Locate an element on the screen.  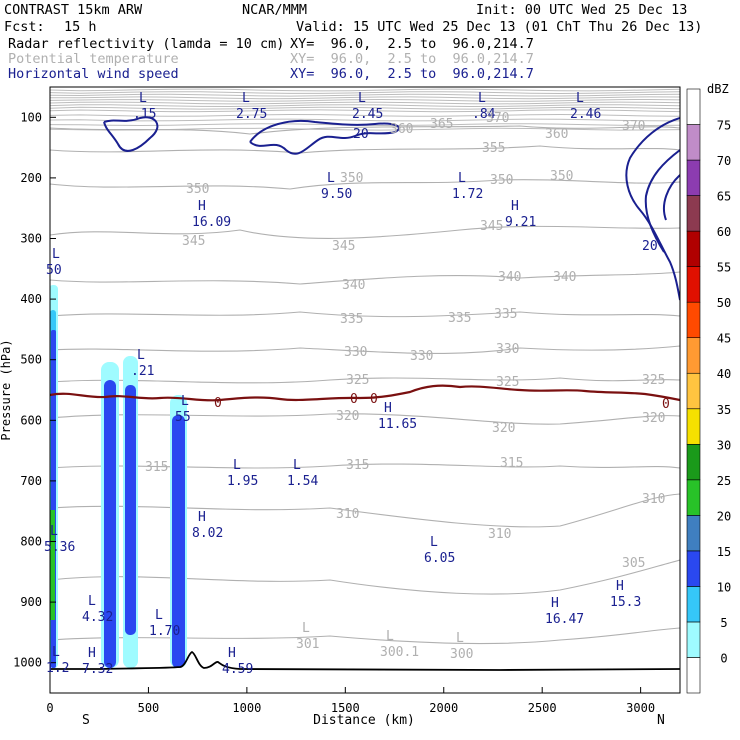
colorbar-level-2: 10 is located at coordinates (724, 587).